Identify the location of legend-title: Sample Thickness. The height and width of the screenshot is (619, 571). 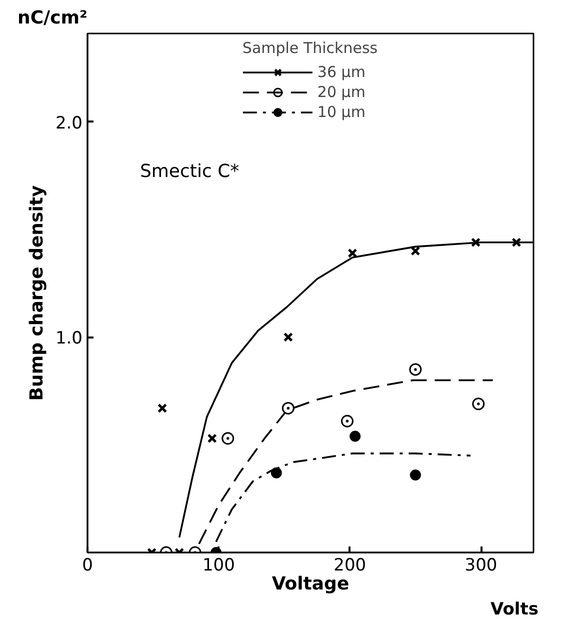
(310, 48).